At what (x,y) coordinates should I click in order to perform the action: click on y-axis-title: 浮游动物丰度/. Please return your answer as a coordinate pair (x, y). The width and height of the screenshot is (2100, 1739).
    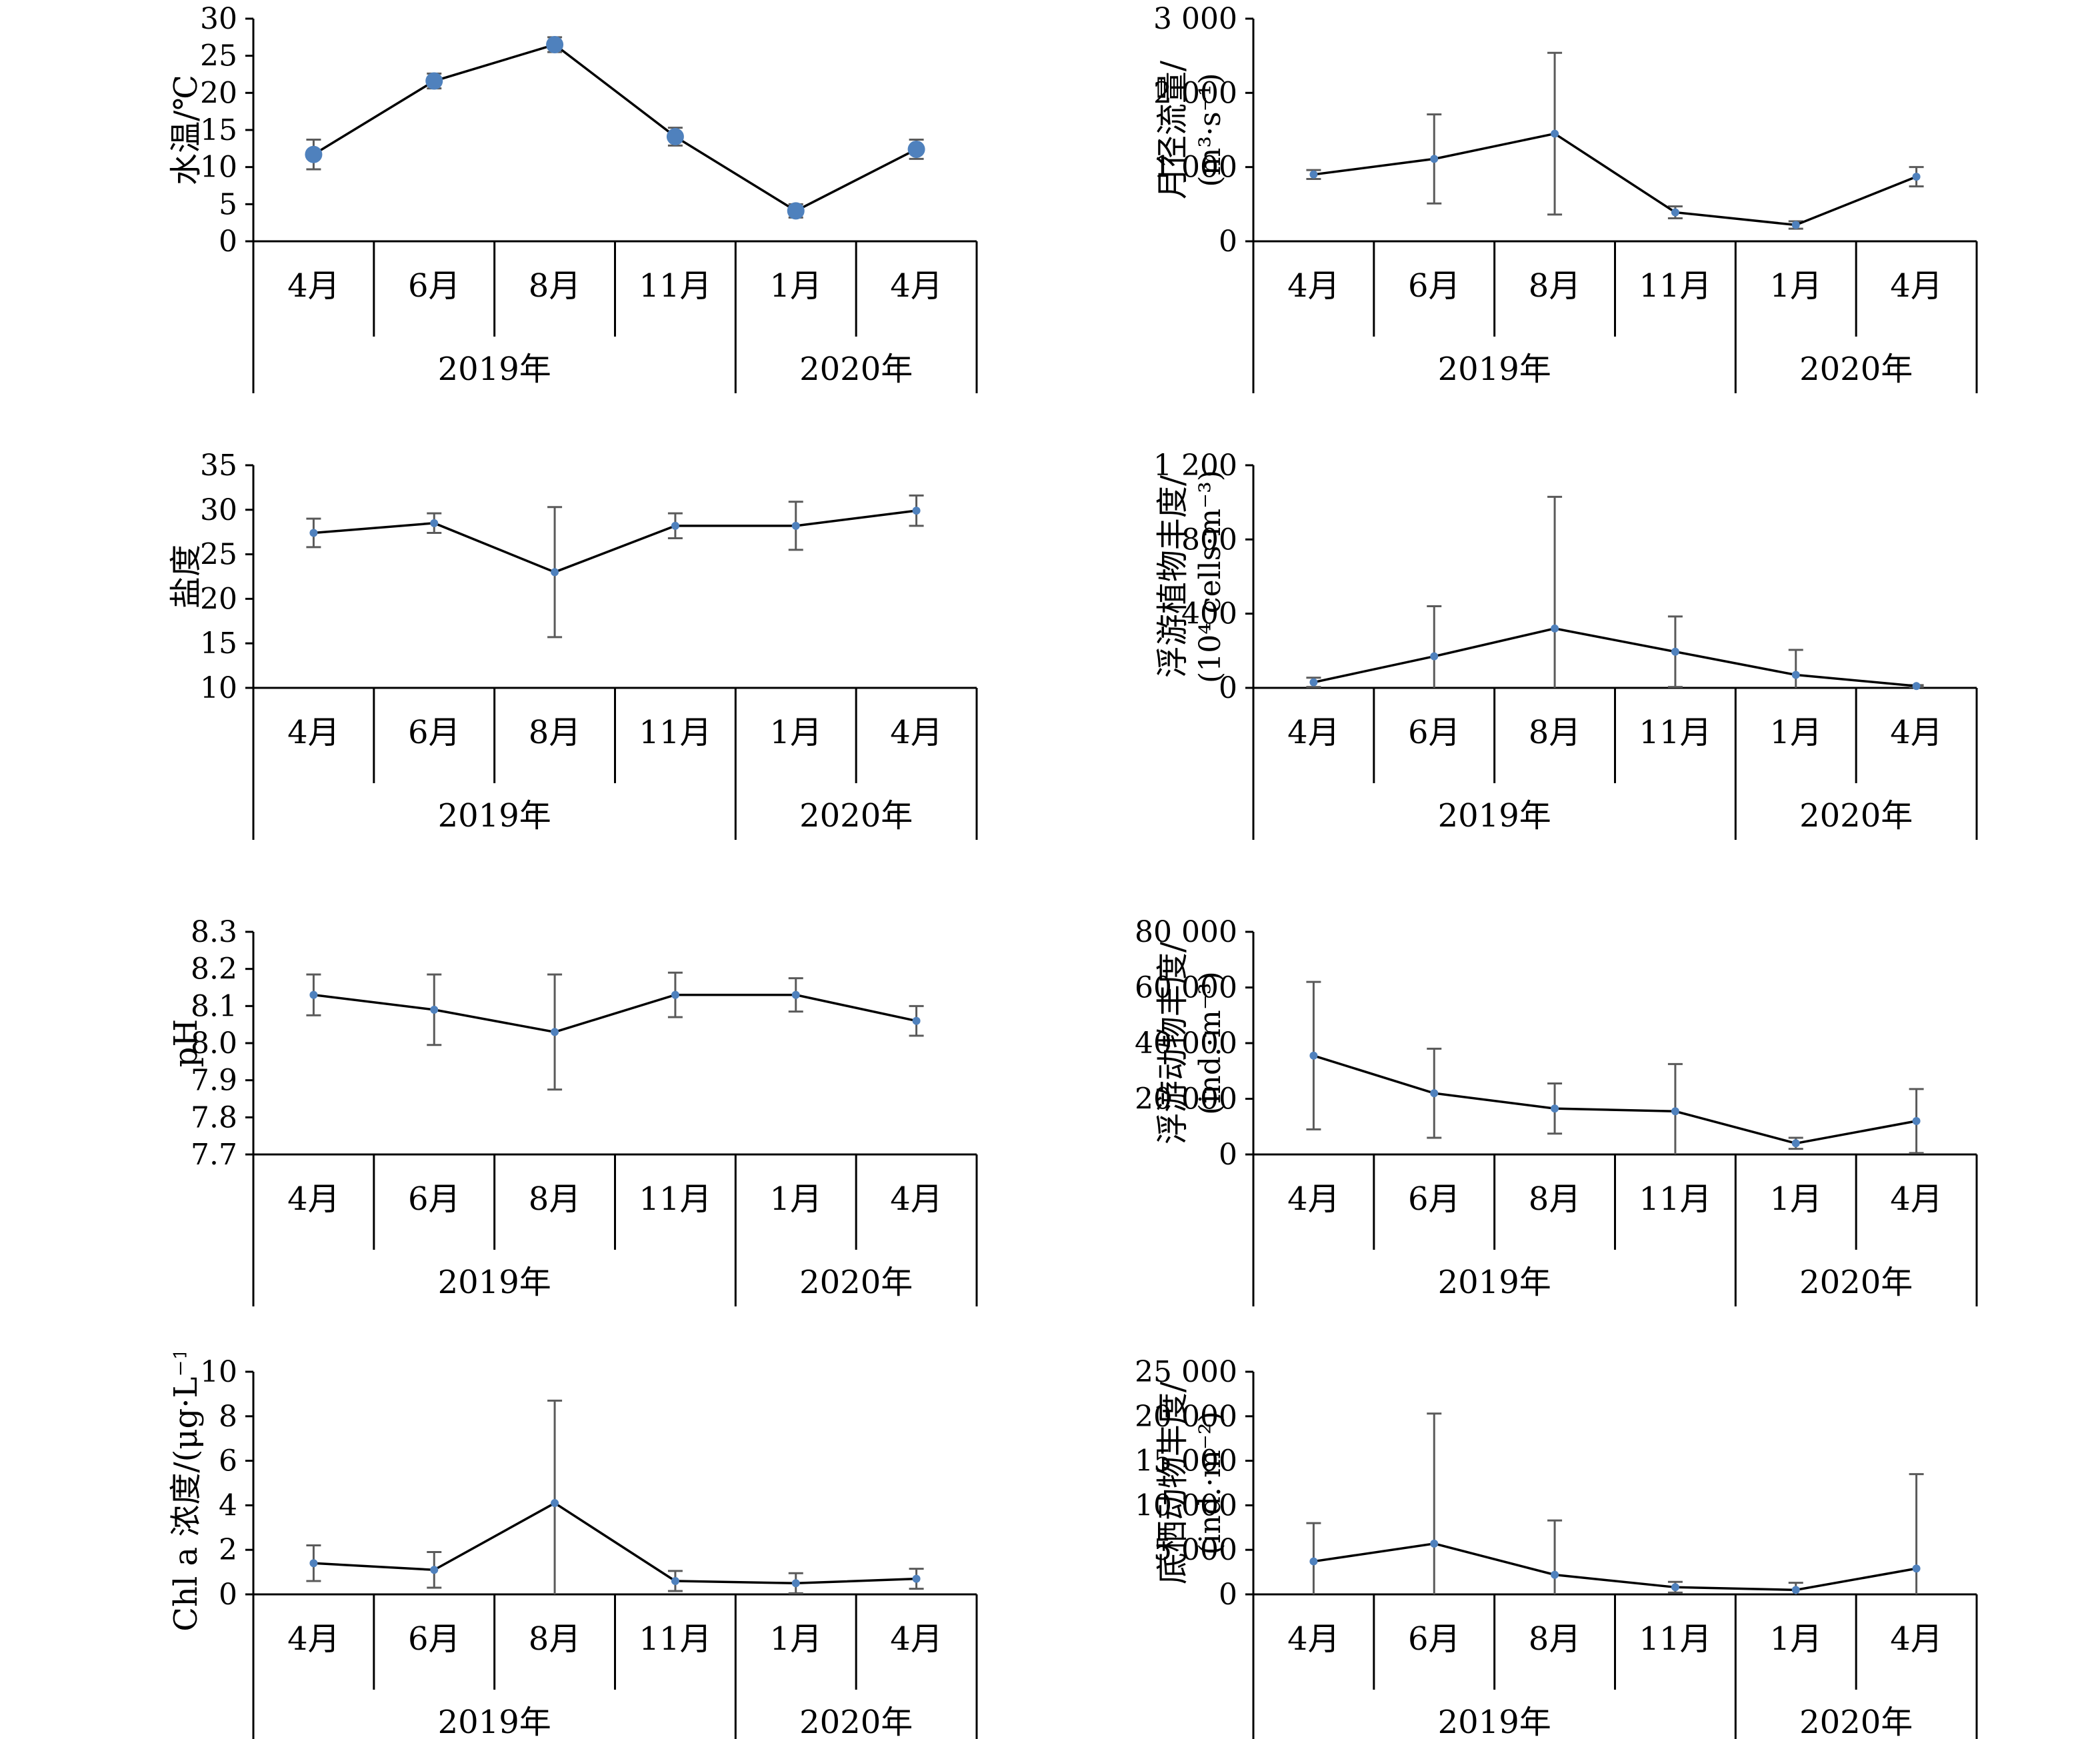
    Looking at the image, I should click on (1172, 1042).